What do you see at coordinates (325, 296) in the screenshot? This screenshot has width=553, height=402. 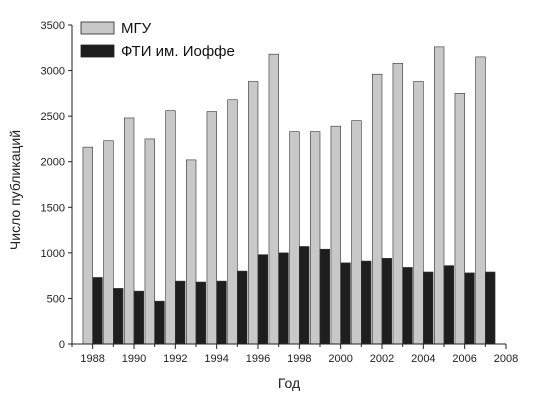 I see `bar-series-1-1999` at bounding box center [325, 296].